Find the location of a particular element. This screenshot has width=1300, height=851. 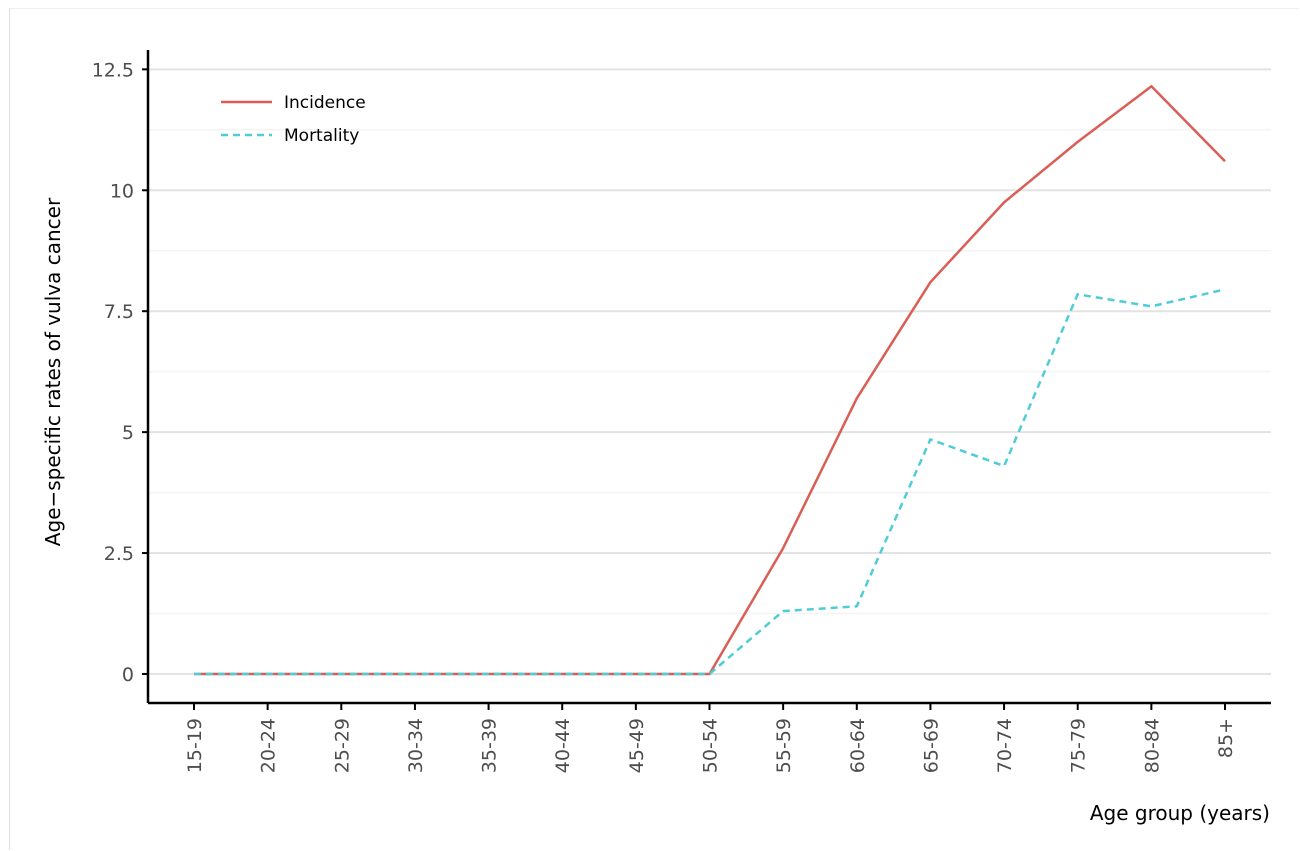

x-tick-label: 40-44 is located at coordinates (563, 745).